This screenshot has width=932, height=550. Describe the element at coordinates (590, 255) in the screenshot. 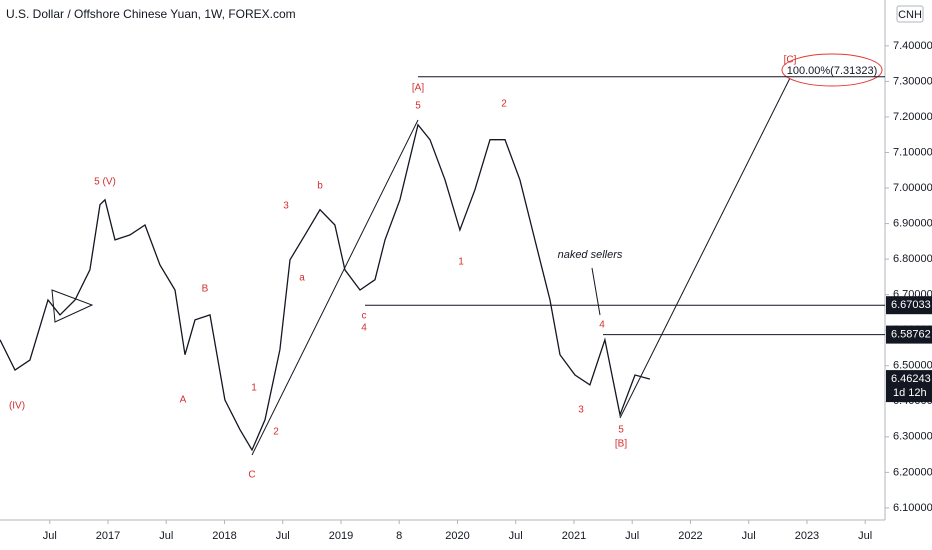

I see `annotation: naked sellers` at that location.